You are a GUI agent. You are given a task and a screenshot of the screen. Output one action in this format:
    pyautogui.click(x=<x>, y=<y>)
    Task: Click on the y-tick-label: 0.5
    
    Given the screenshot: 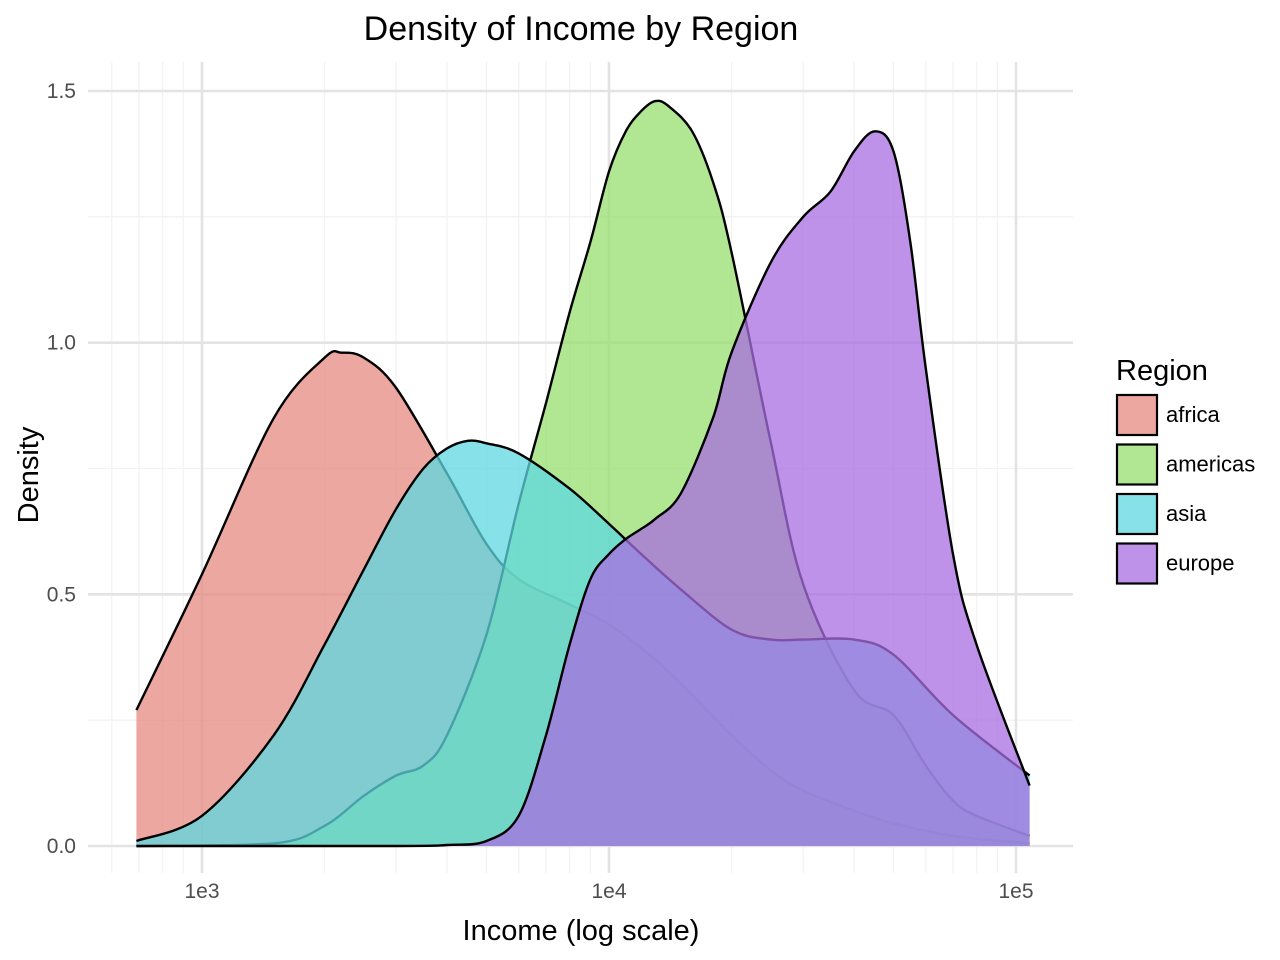 What is the action you would take?
    pyautogui.click(x=61, y=594)
    